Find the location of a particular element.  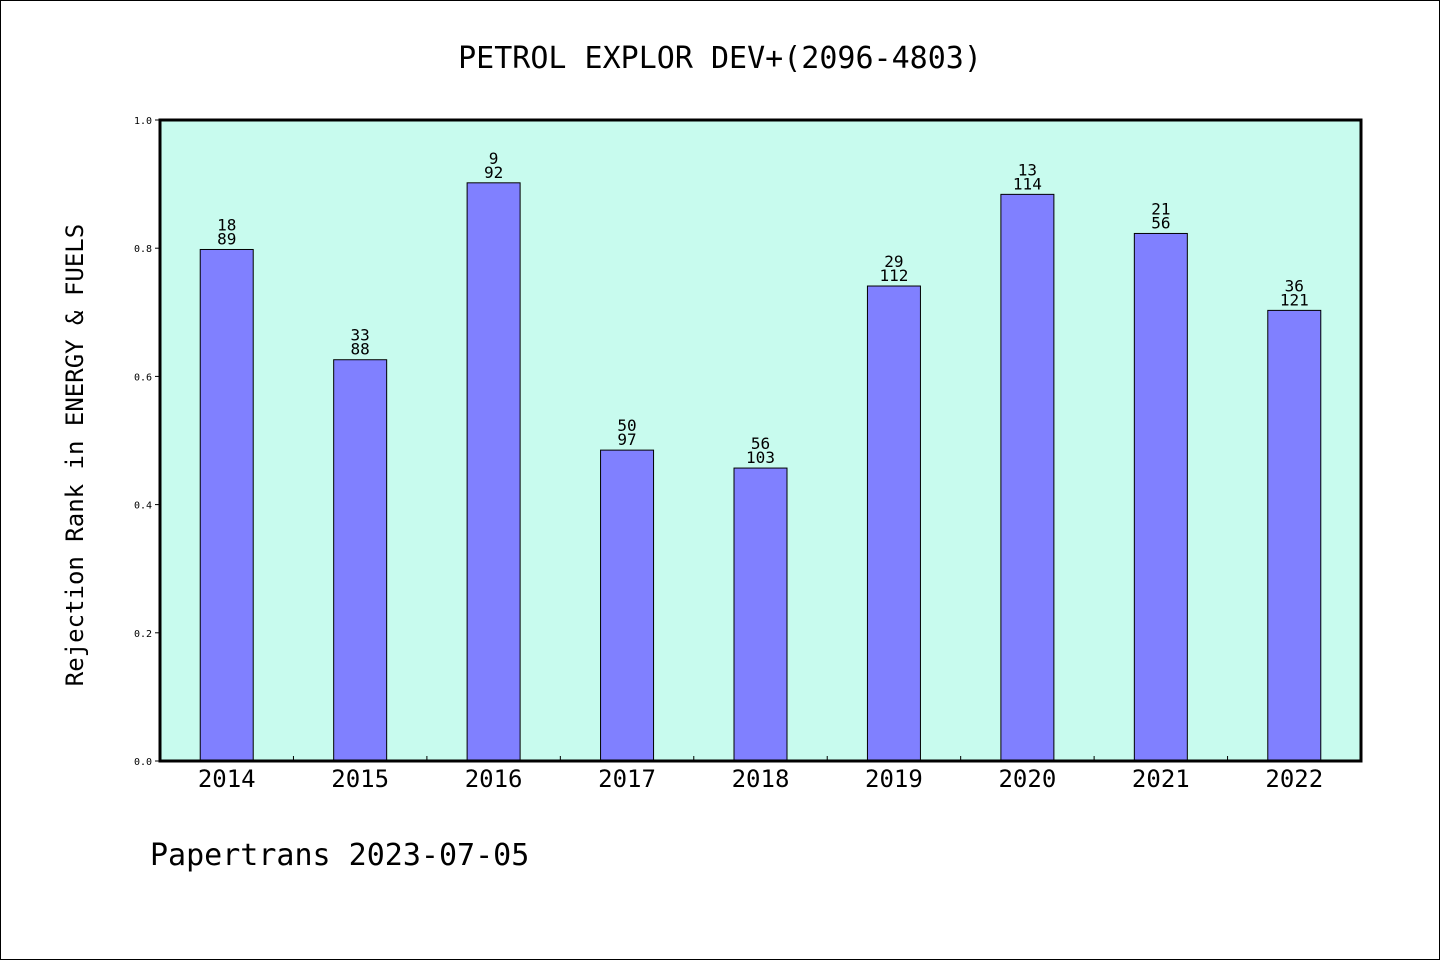

bar-2016 is located at coordinates (493, 472).